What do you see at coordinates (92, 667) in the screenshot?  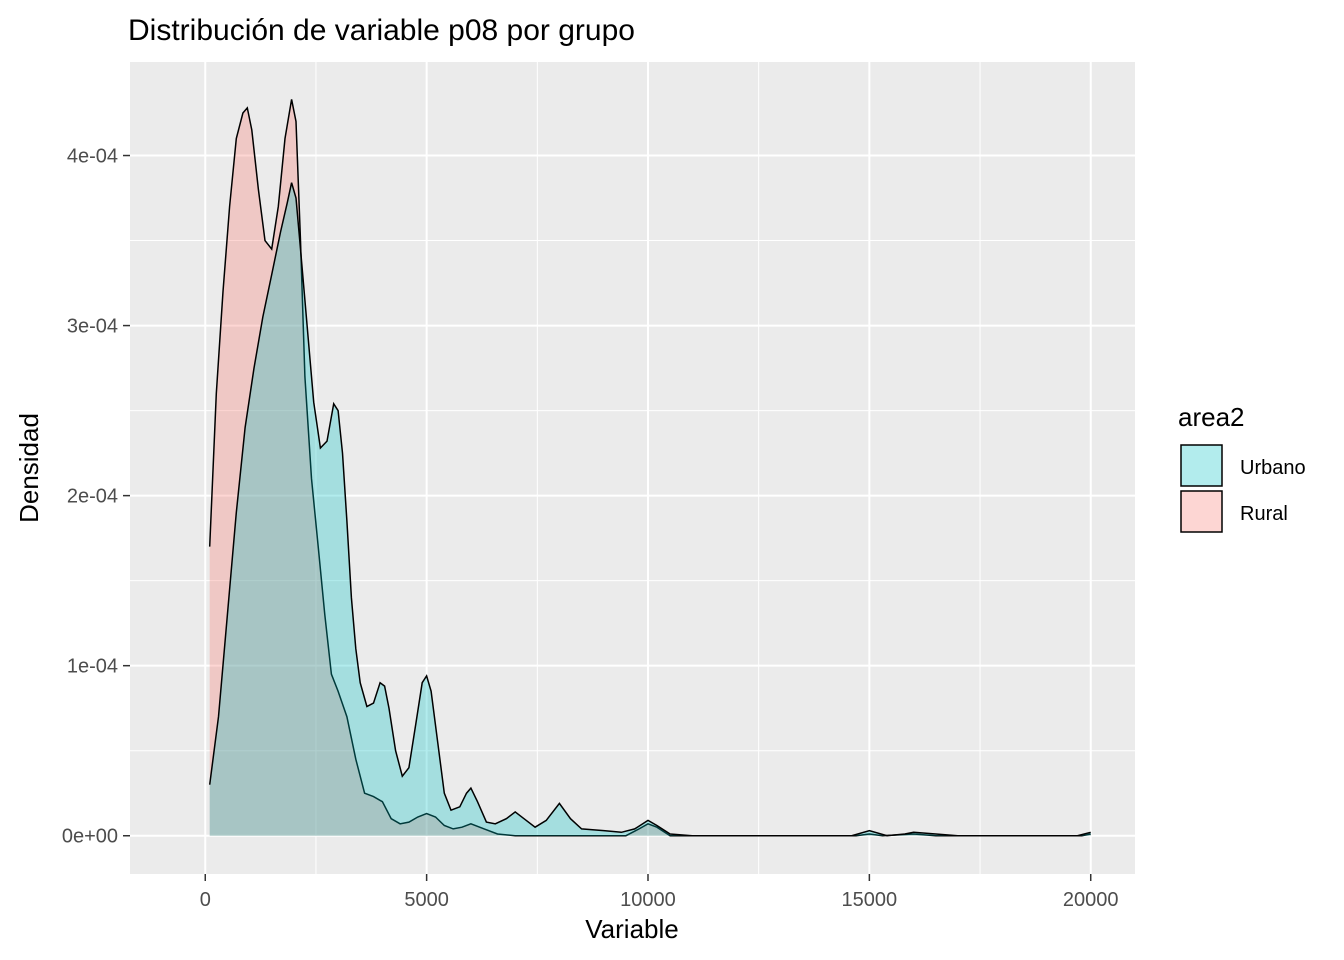 I see `y-tick-label: 1e-04` at bounding box center [92, 667].